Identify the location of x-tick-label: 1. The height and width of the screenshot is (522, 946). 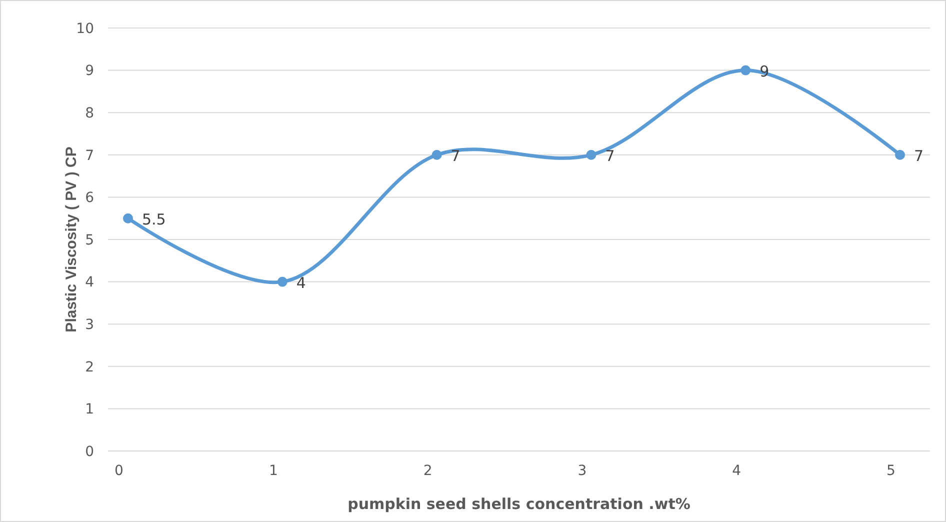
(273, 471).